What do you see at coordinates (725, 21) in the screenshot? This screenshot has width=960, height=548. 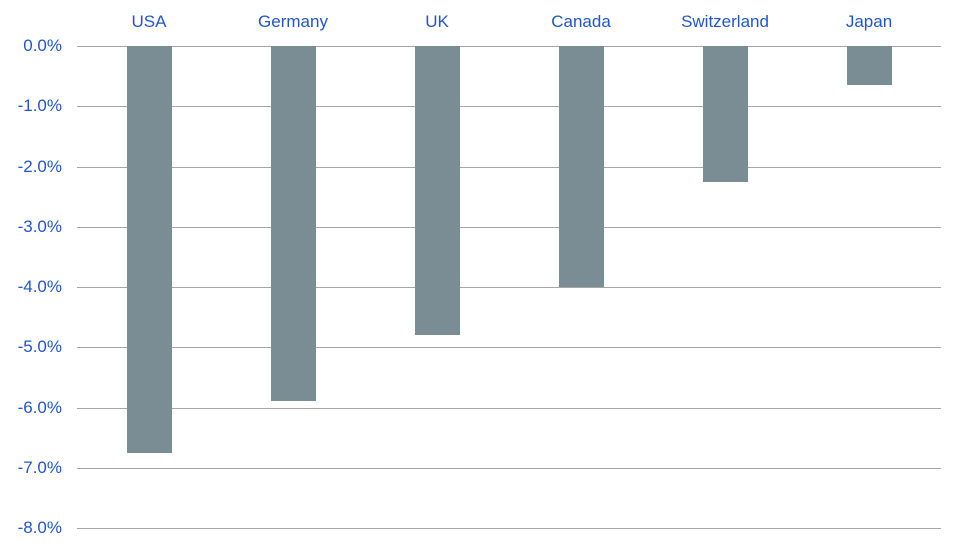 I see `category-label-switzerland: Switzerland` at bounding box center [725, 21].